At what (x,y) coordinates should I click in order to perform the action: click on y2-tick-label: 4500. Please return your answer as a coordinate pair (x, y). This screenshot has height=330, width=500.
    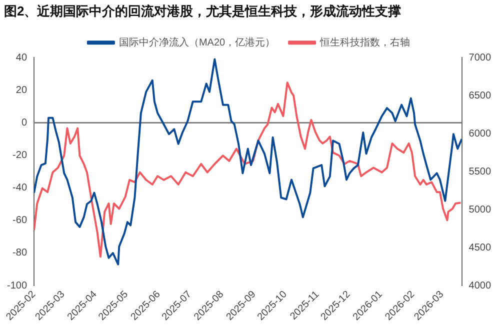
    Looking at the image, I should click on (480, 248).